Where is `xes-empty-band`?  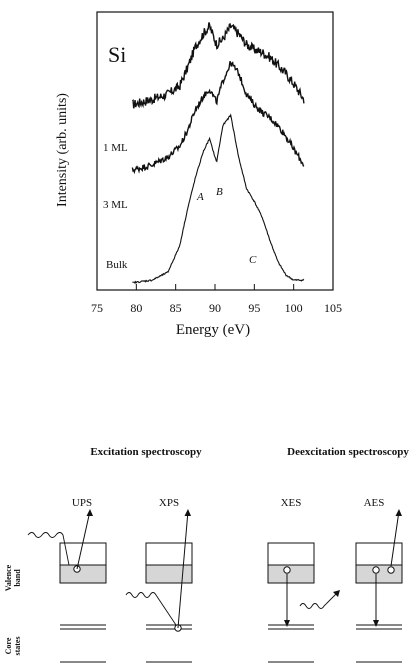
xes-empty-band is located at coordinates (291, 554).